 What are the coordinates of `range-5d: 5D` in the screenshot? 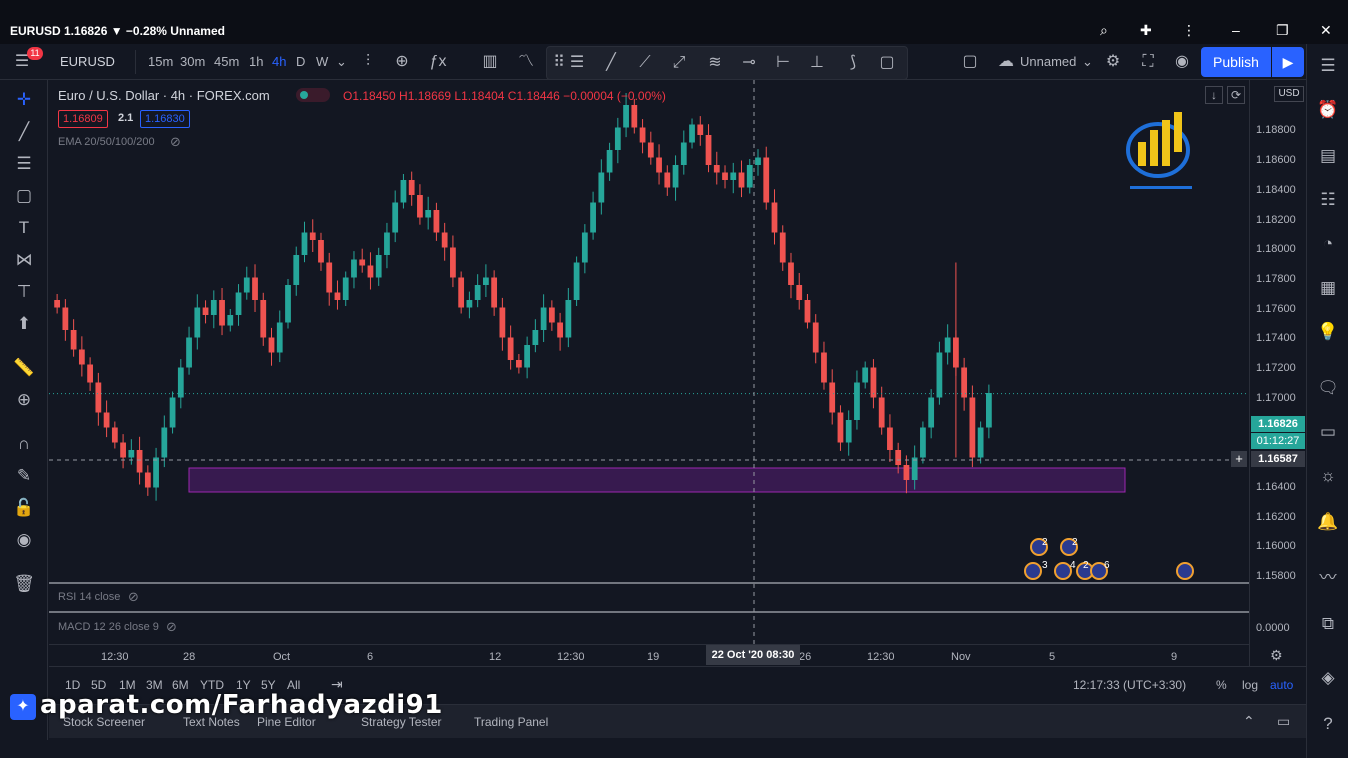 It's located at (99, 685).